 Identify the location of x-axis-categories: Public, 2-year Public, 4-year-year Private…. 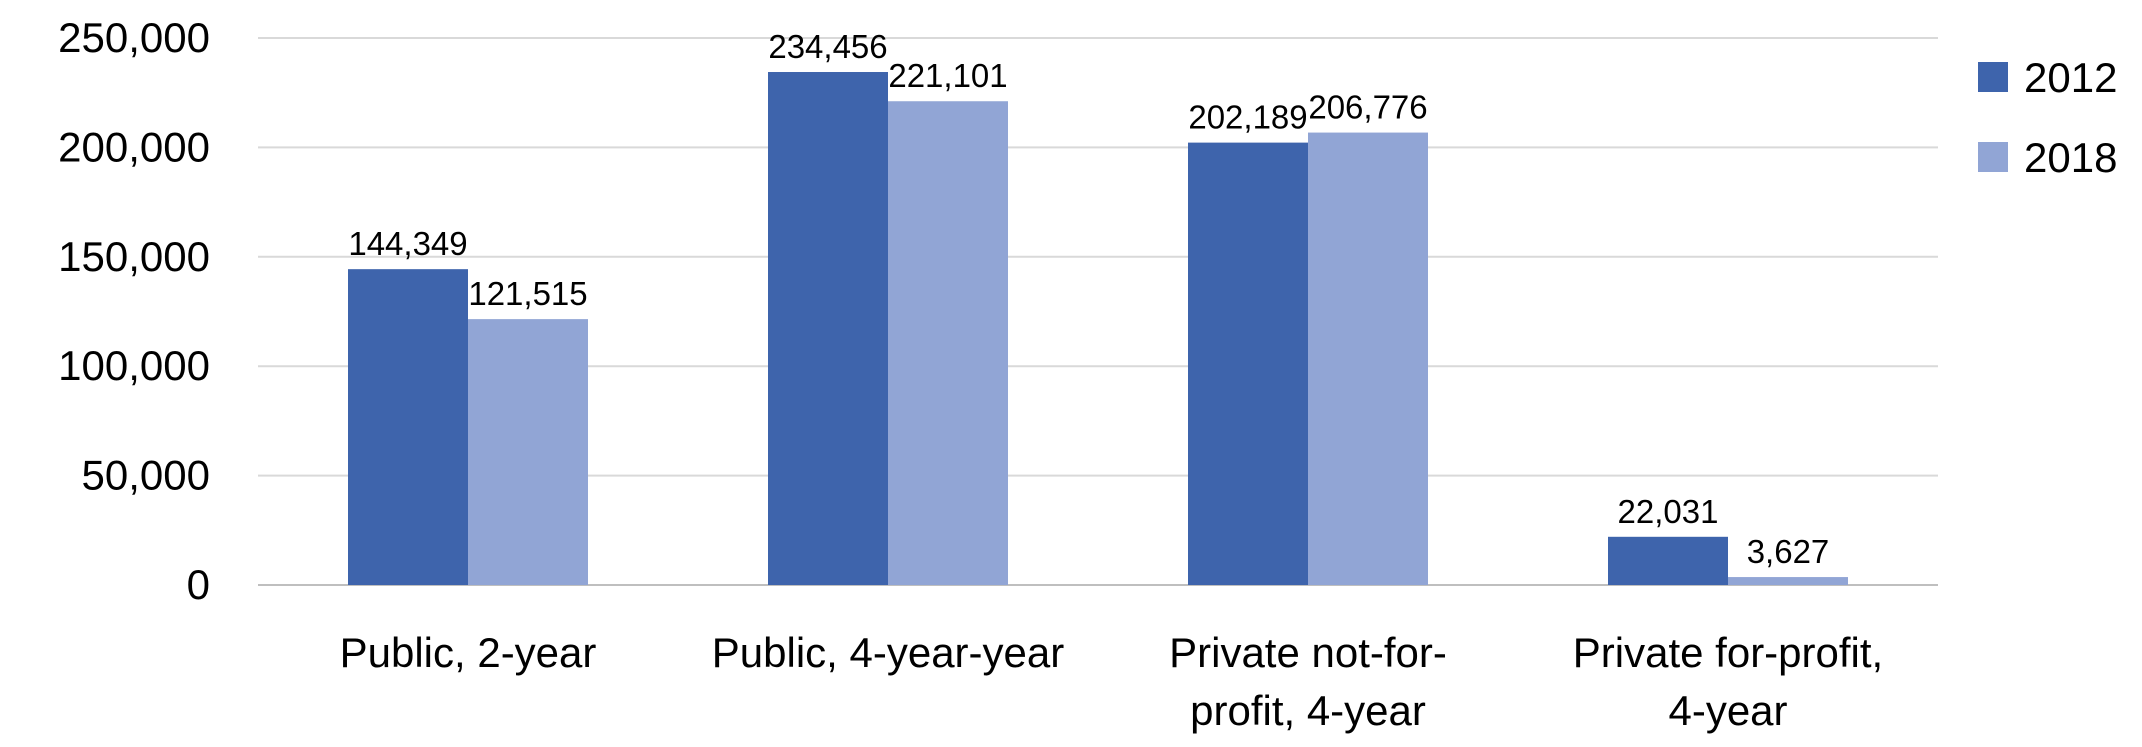
(1112, 681).